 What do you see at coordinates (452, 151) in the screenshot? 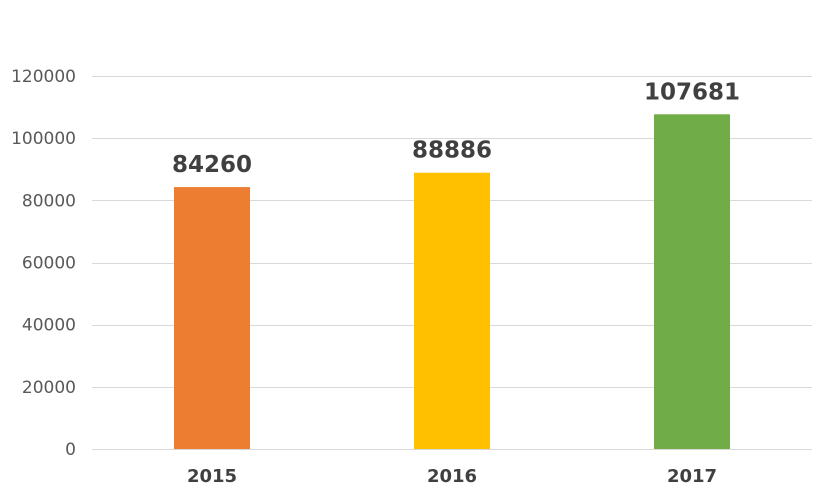
I see `data-label-2016: 88886` at bounding box center [452, 151].